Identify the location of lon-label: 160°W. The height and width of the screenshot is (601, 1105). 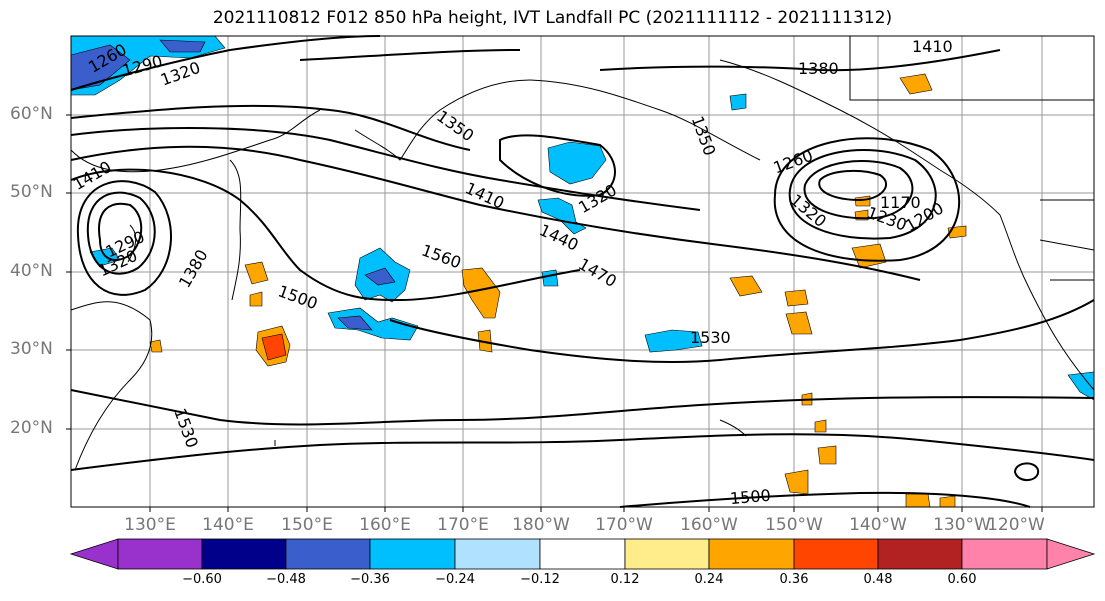
(709, 525).